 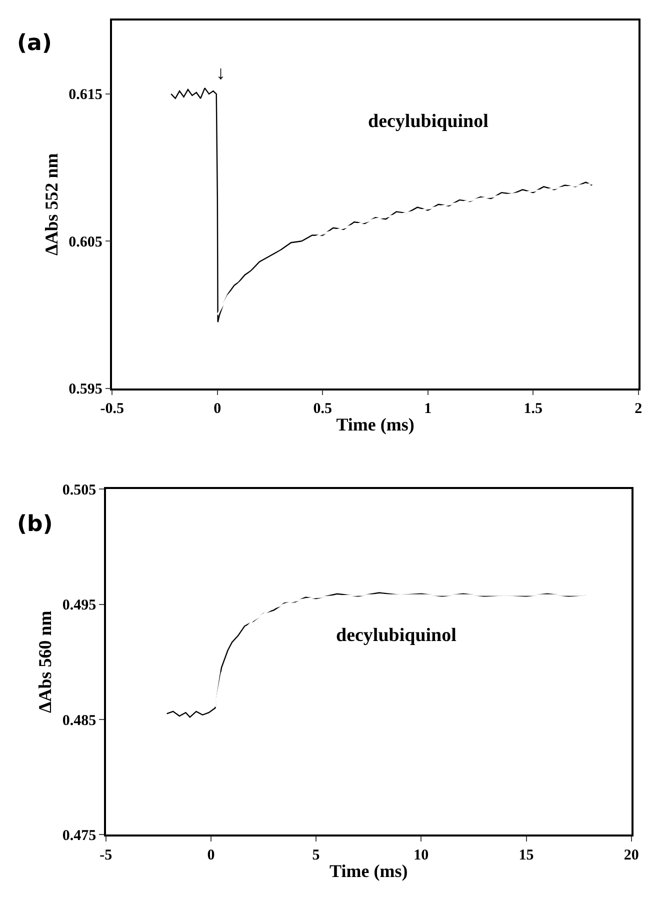 I want to click on y-tick-label: 0.495, so click(x=79, y=606).